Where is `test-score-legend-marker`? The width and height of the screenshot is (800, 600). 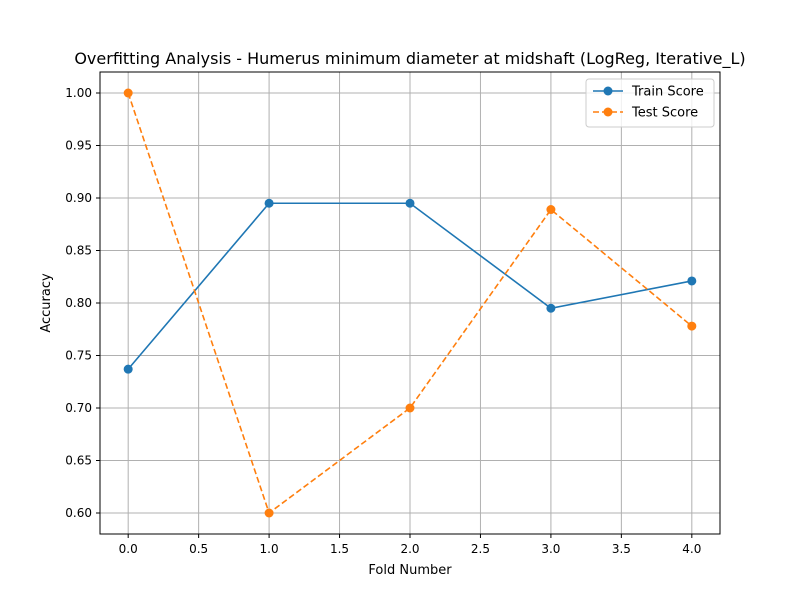
test-score-legend-marker is located at coordinates (608, 112).